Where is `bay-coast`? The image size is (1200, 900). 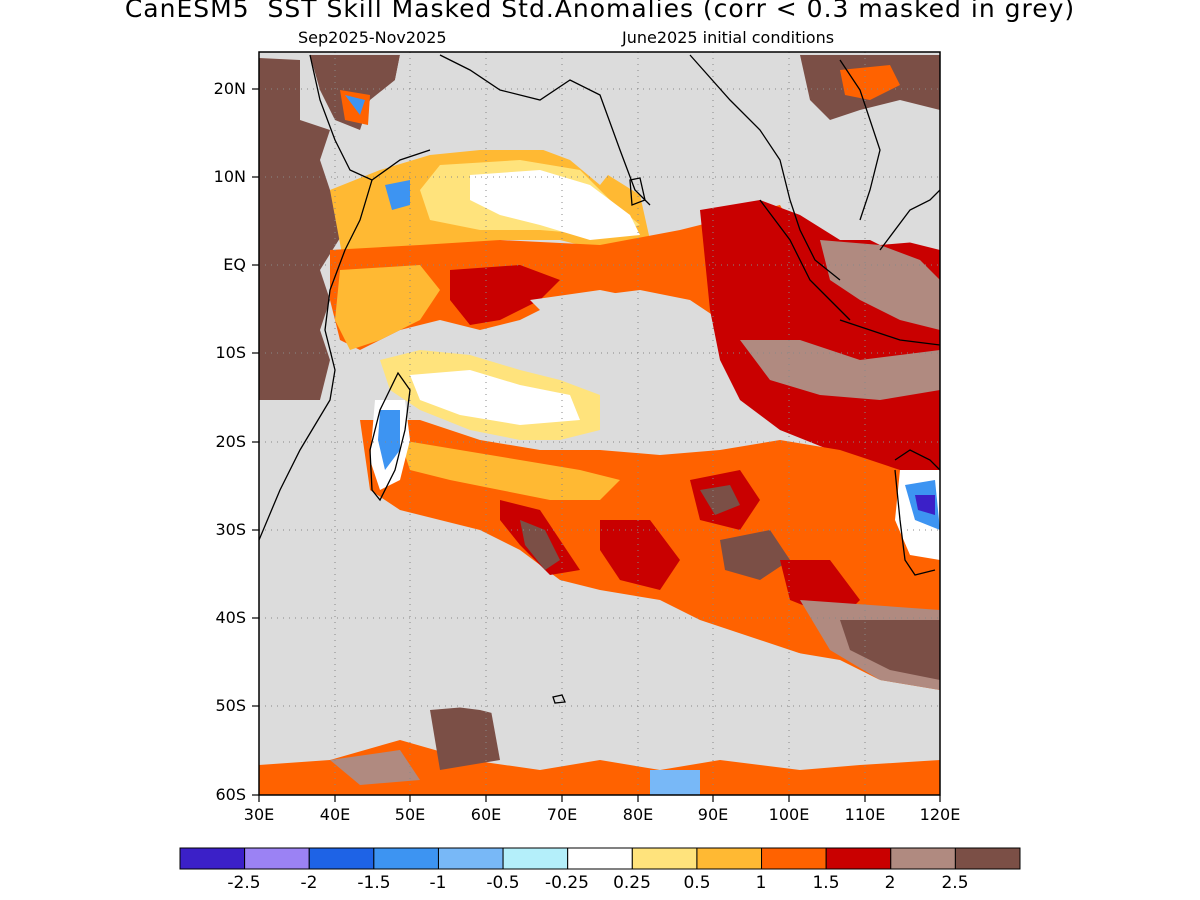 bay-coast is located at coordinates (765, 167).